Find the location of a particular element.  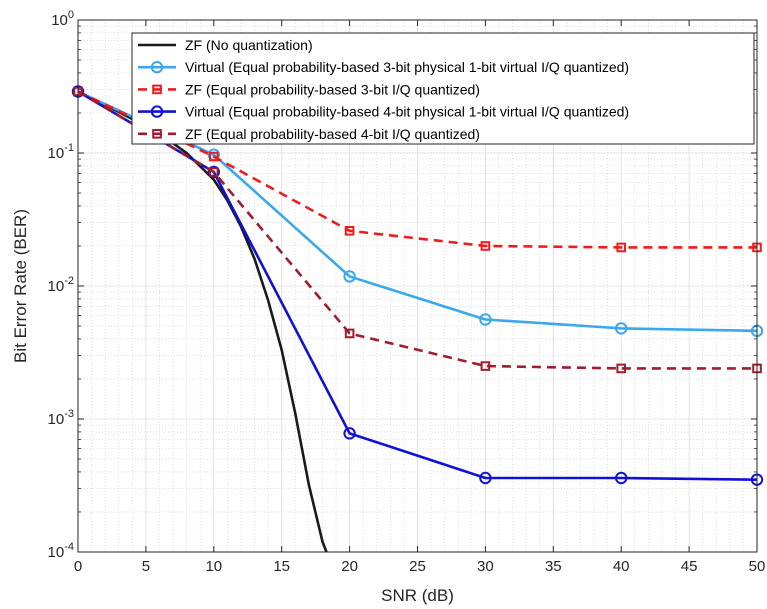

y-tick-label: 10⁻² is located at coordinates (61, 285).